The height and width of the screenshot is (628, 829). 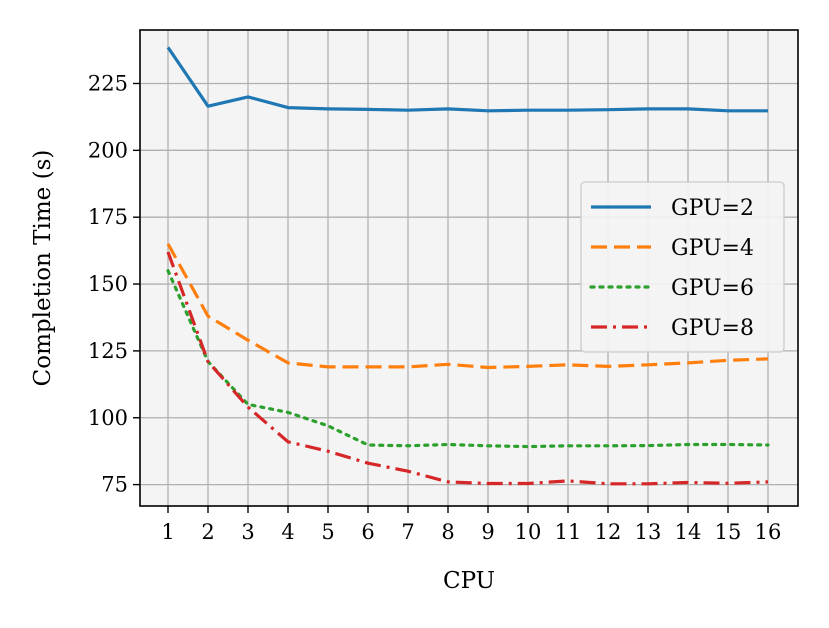 What do you see at coordinates (712, 208) in the screenshot?
I see `legend-label: GPU=2` at bounding box center [712, 208].